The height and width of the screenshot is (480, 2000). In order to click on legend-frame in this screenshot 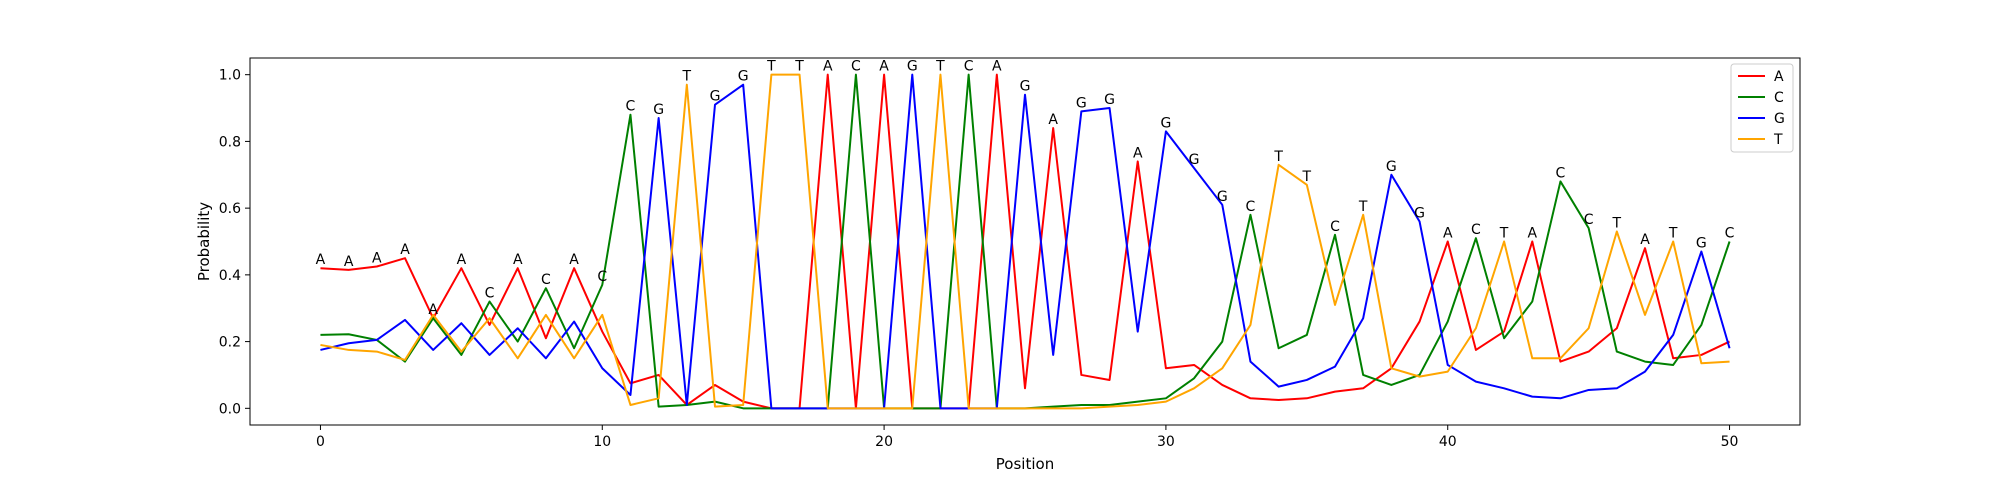, I will do `click(1762, 108)`.